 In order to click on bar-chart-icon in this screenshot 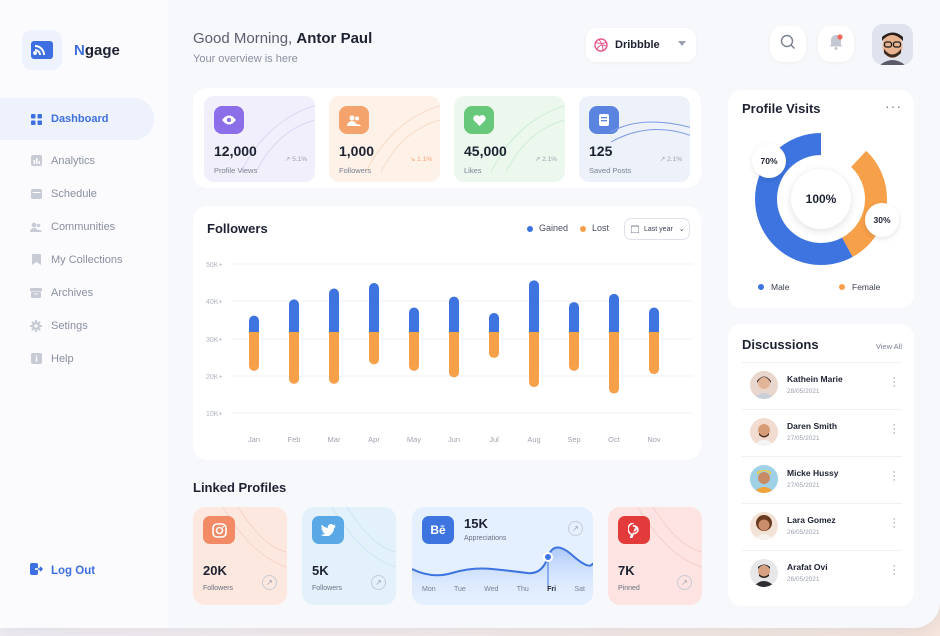, I will do `click(36, 161)`.